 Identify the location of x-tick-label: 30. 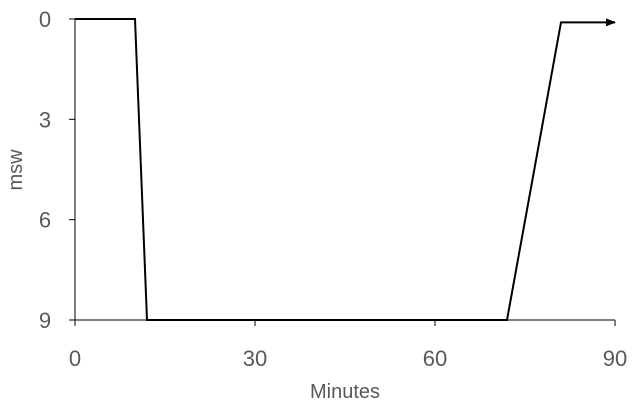
(255, 358).